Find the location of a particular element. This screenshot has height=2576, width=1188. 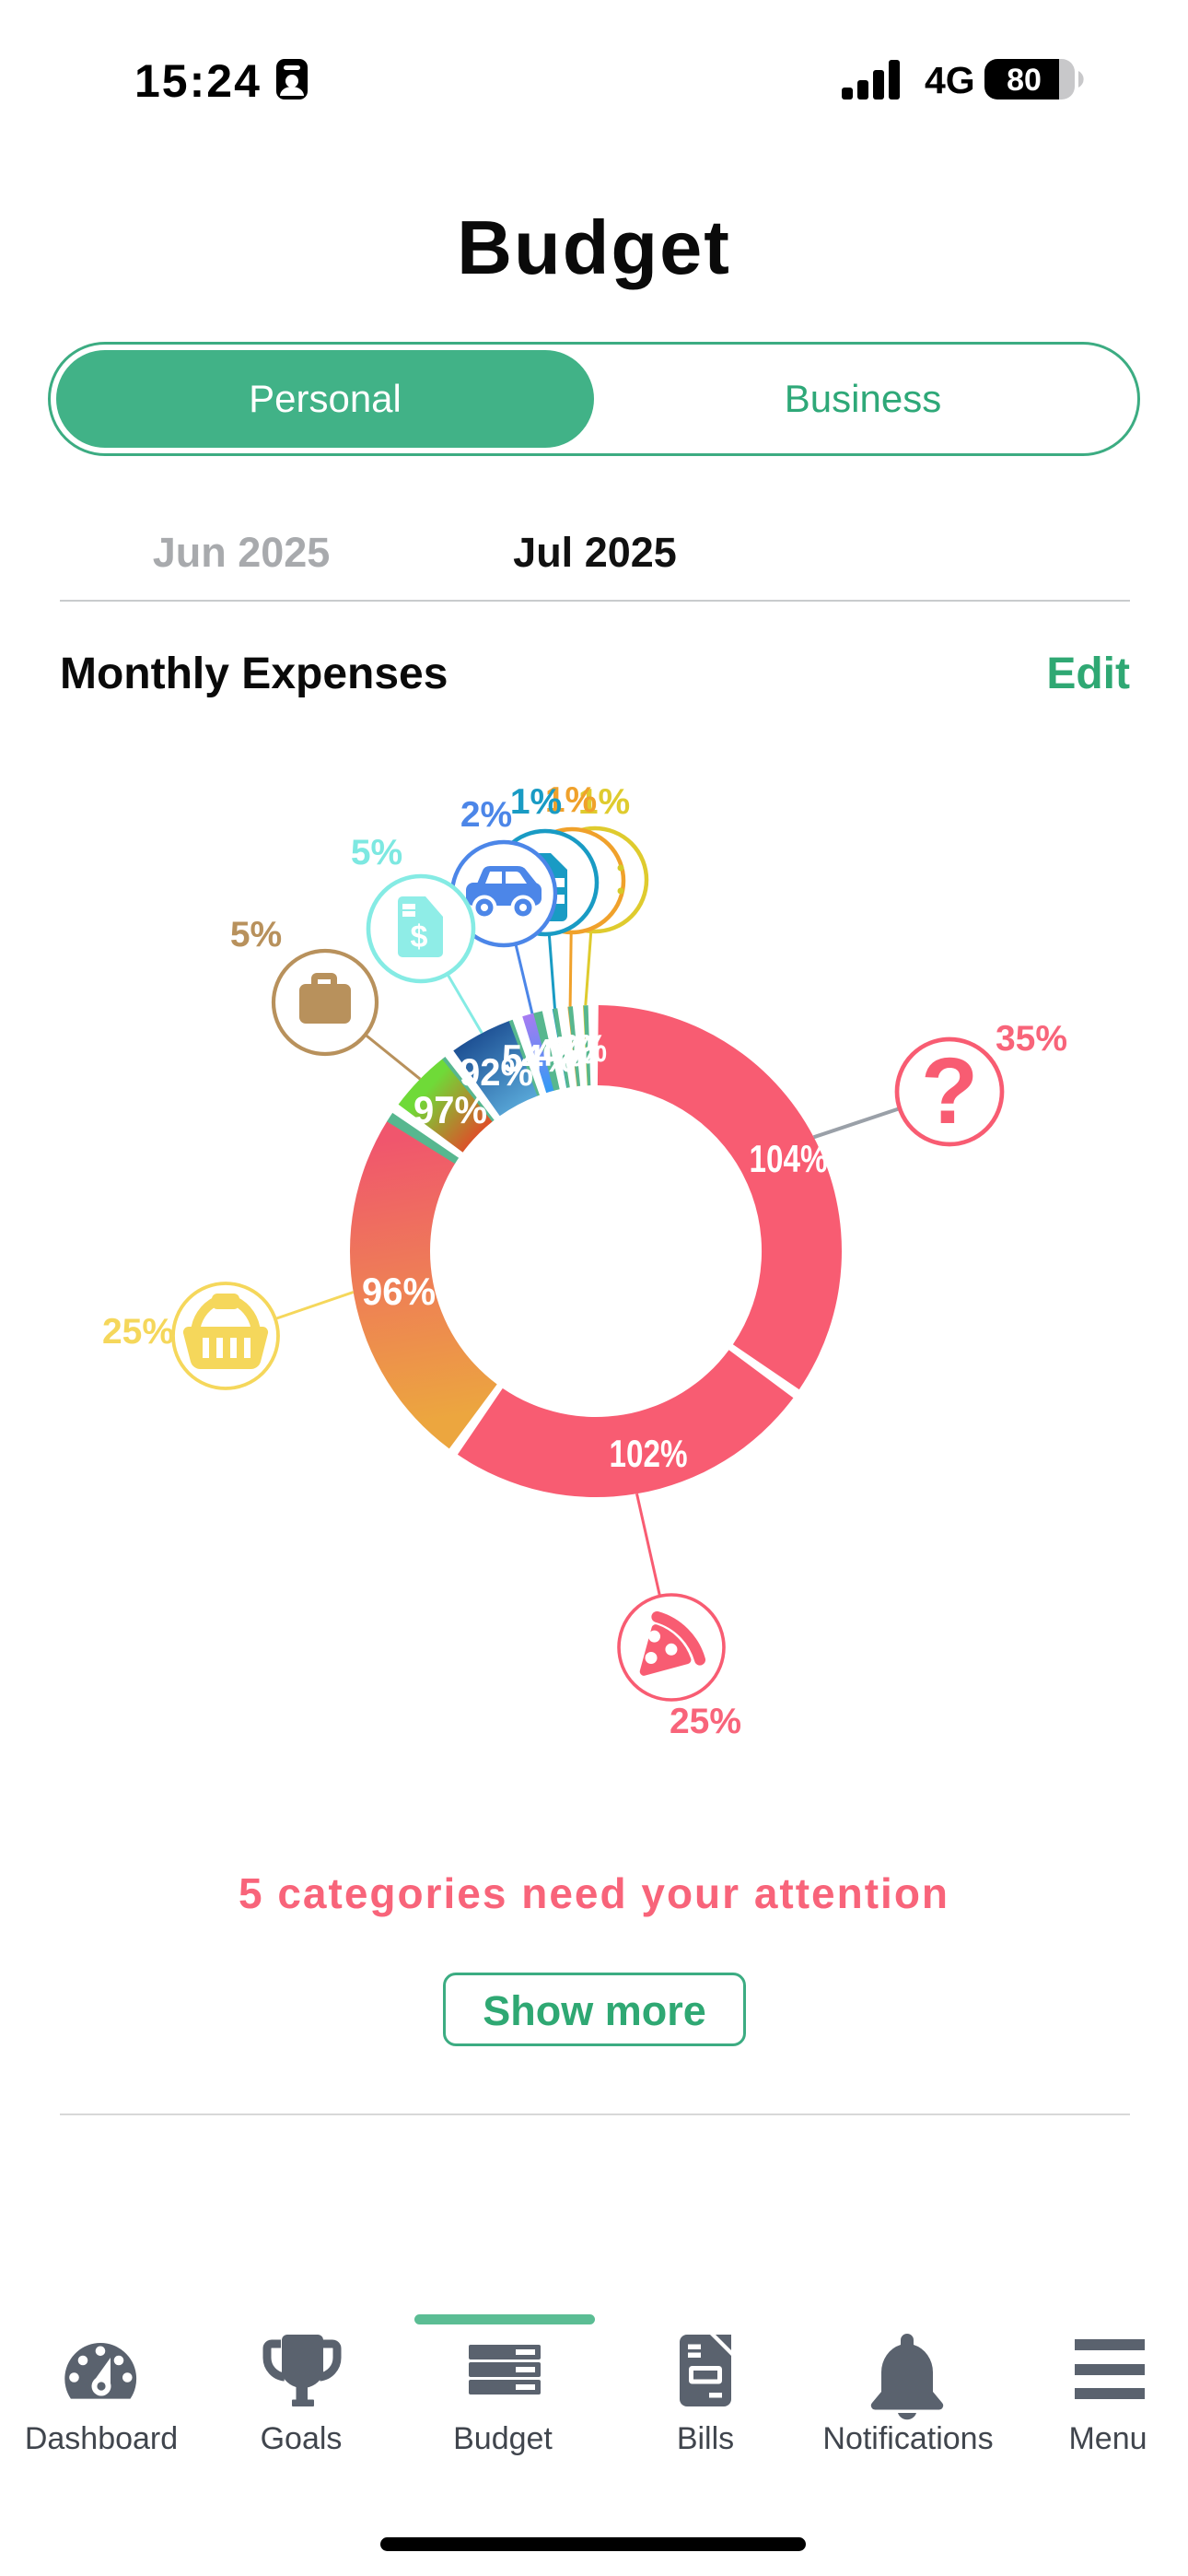

svg-text: 54% is located at coordinates (539, 1058).